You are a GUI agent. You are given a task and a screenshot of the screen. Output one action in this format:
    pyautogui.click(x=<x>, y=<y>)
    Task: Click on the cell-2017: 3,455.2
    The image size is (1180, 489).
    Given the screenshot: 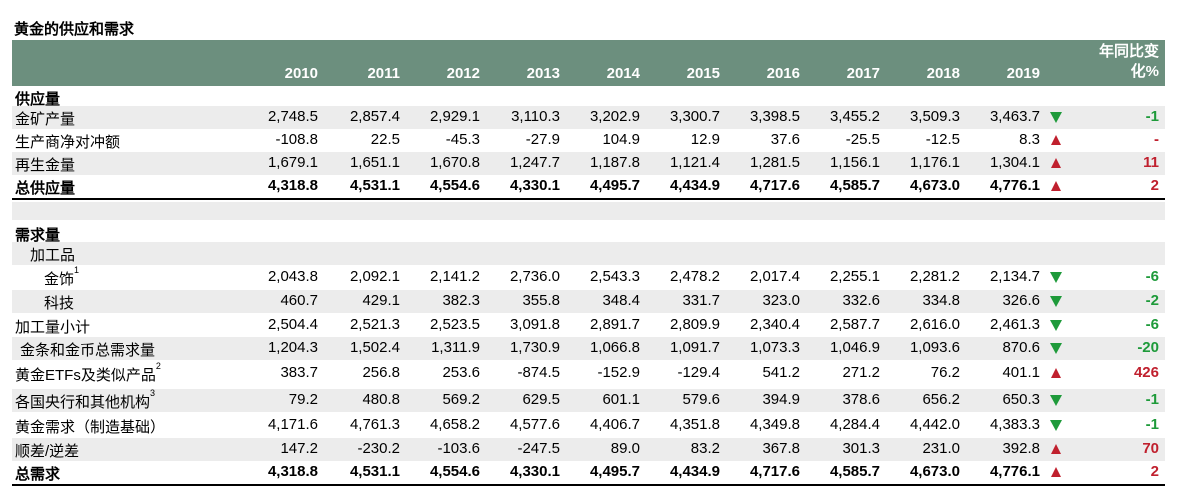 What is the action you would take?
    pyautogui.click(x=854, y=116)
    